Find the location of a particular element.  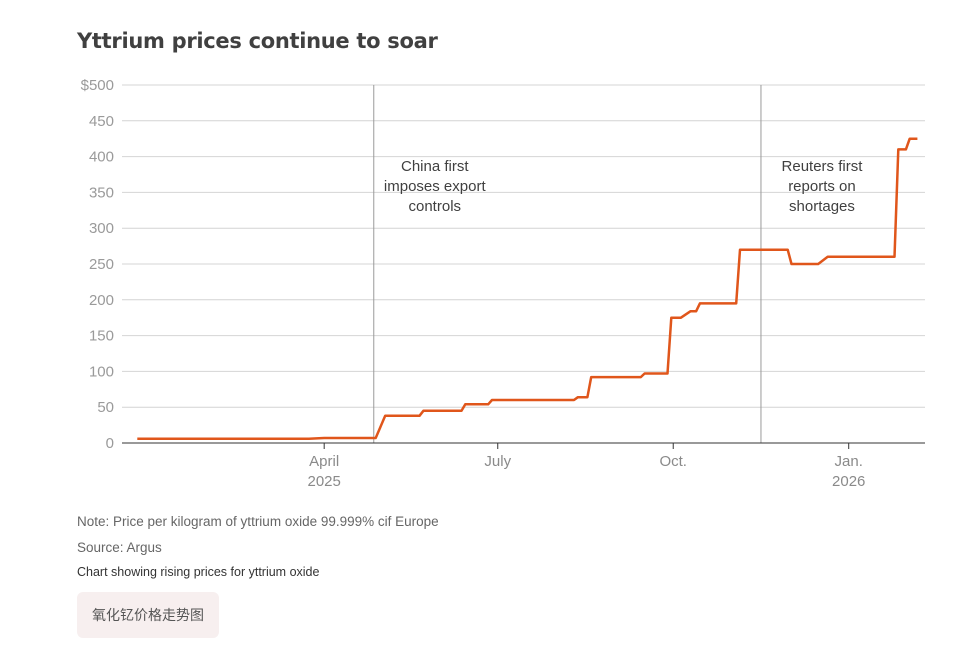

chart-title: Yttrium prices continue to soar is located at coordinates (257, 41).